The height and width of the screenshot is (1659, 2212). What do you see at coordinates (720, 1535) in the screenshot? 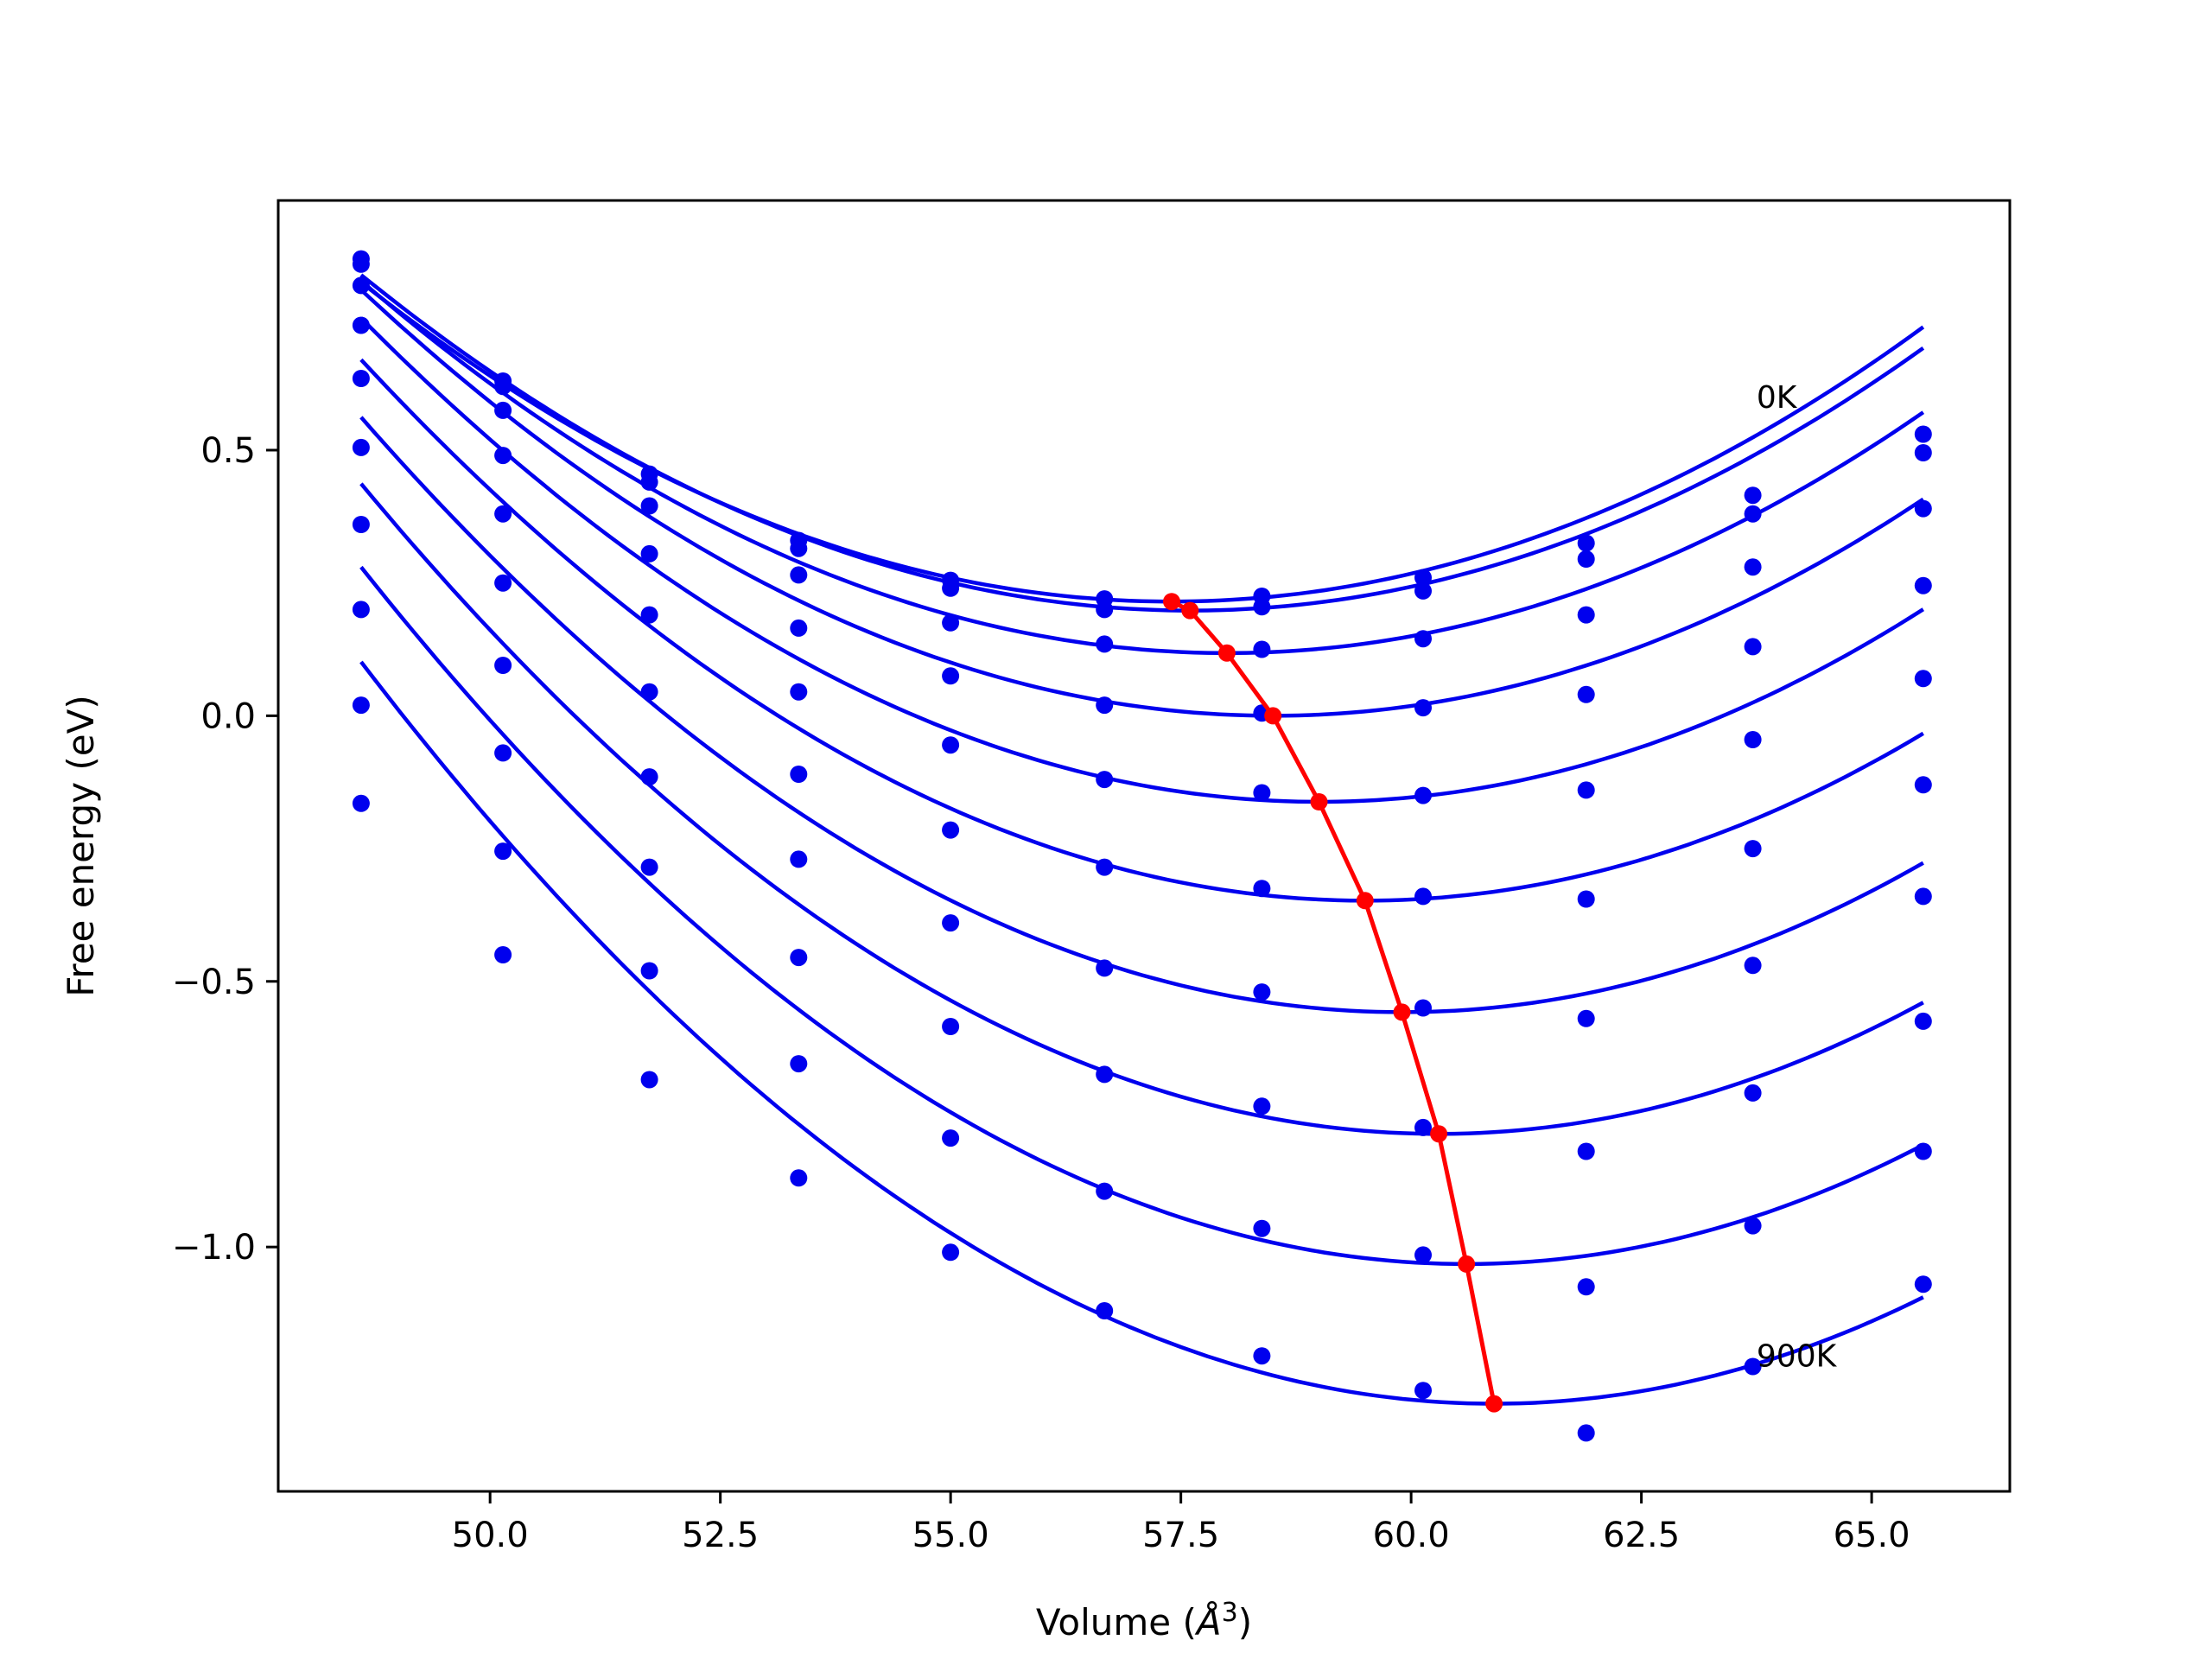
I see `x-tick-label-1: 52.5` at bounding box center [720, 1535].